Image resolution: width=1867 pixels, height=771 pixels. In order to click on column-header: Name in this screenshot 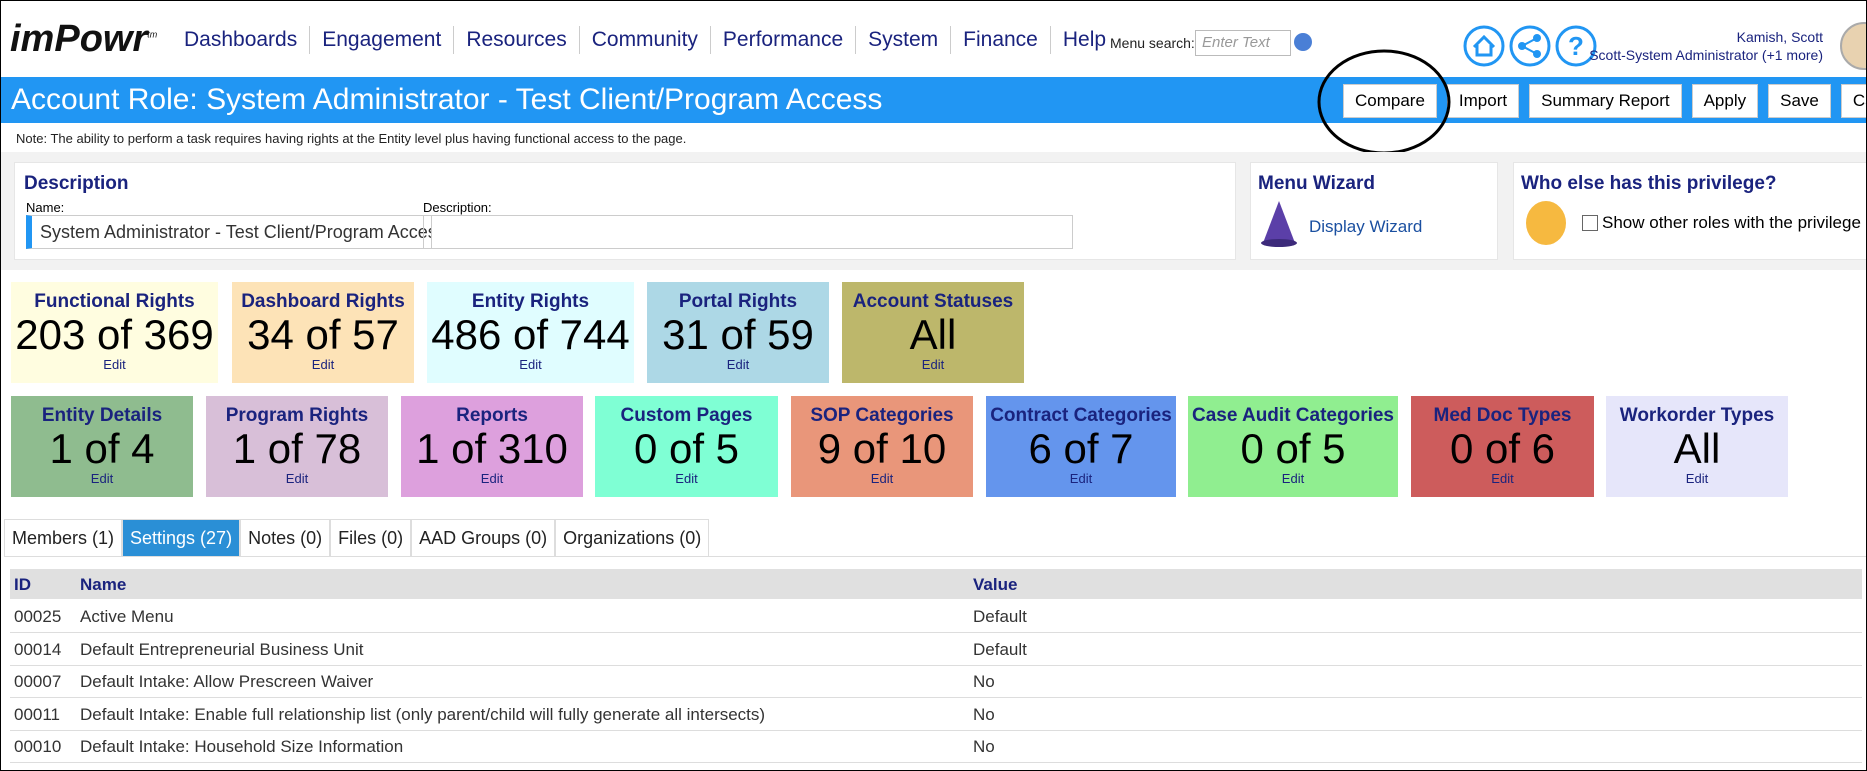, I will do `click(103, 584)`.